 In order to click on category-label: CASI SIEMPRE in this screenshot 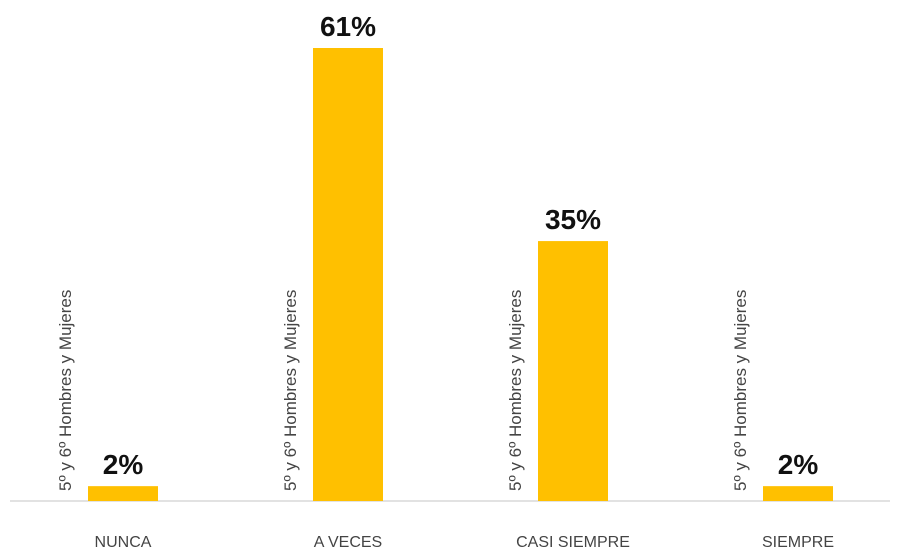, I will do `click(573, 542)`.